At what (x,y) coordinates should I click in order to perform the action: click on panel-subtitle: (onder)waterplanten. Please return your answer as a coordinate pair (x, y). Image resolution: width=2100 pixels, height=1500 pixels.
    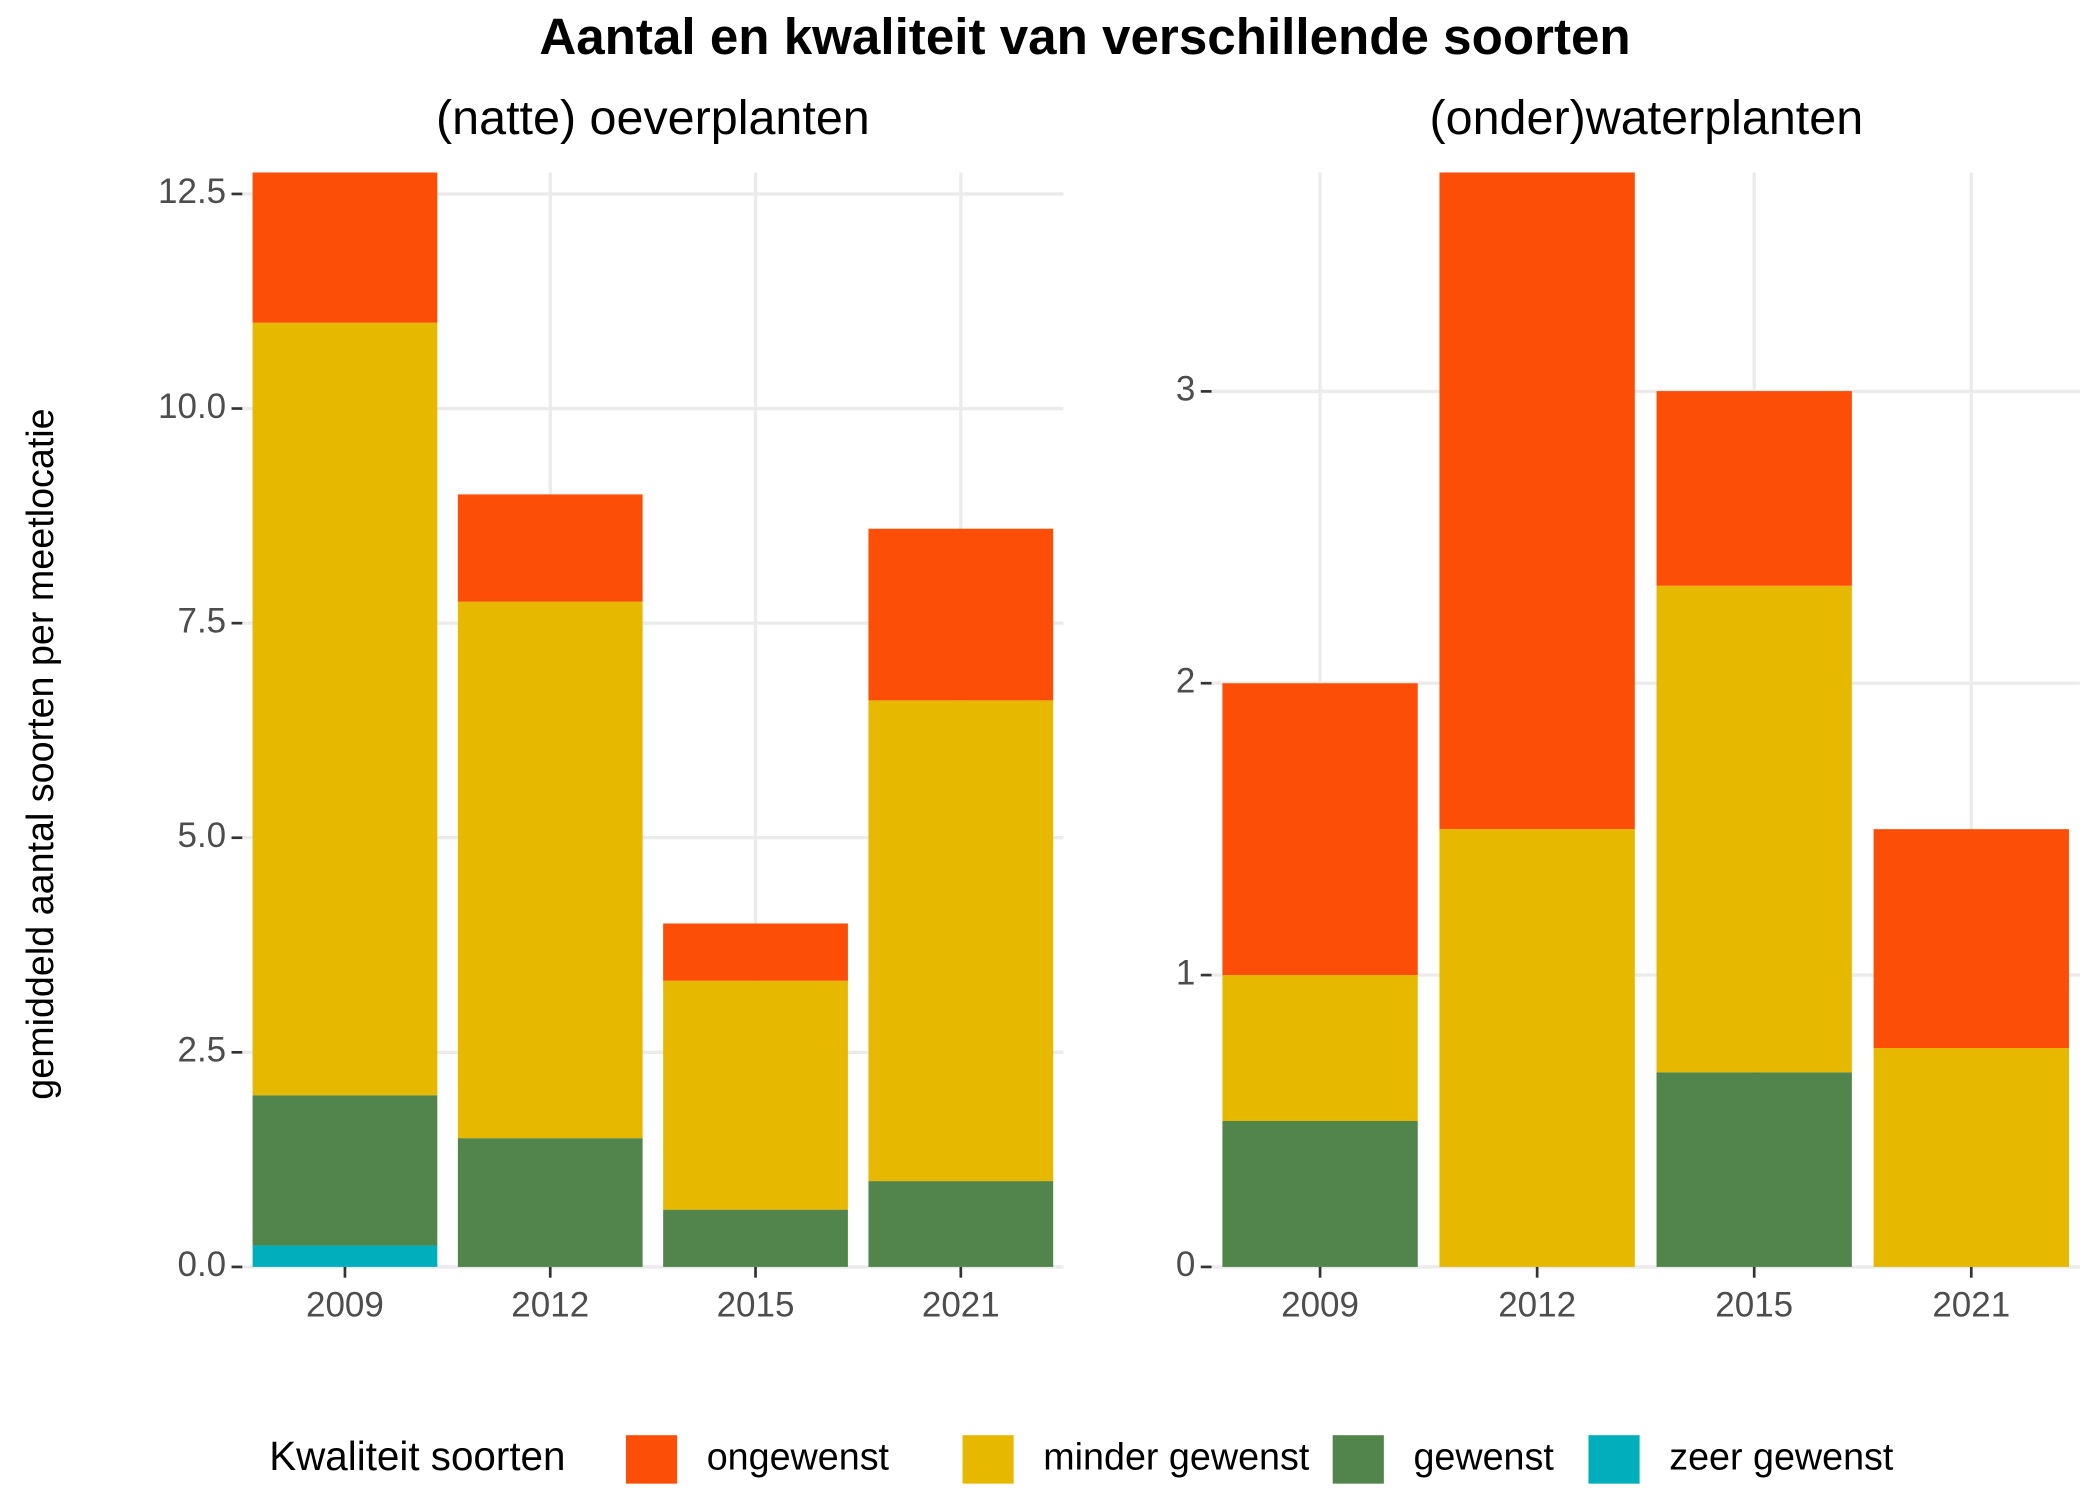
    Looking at the image, I should click on (1647, 118).